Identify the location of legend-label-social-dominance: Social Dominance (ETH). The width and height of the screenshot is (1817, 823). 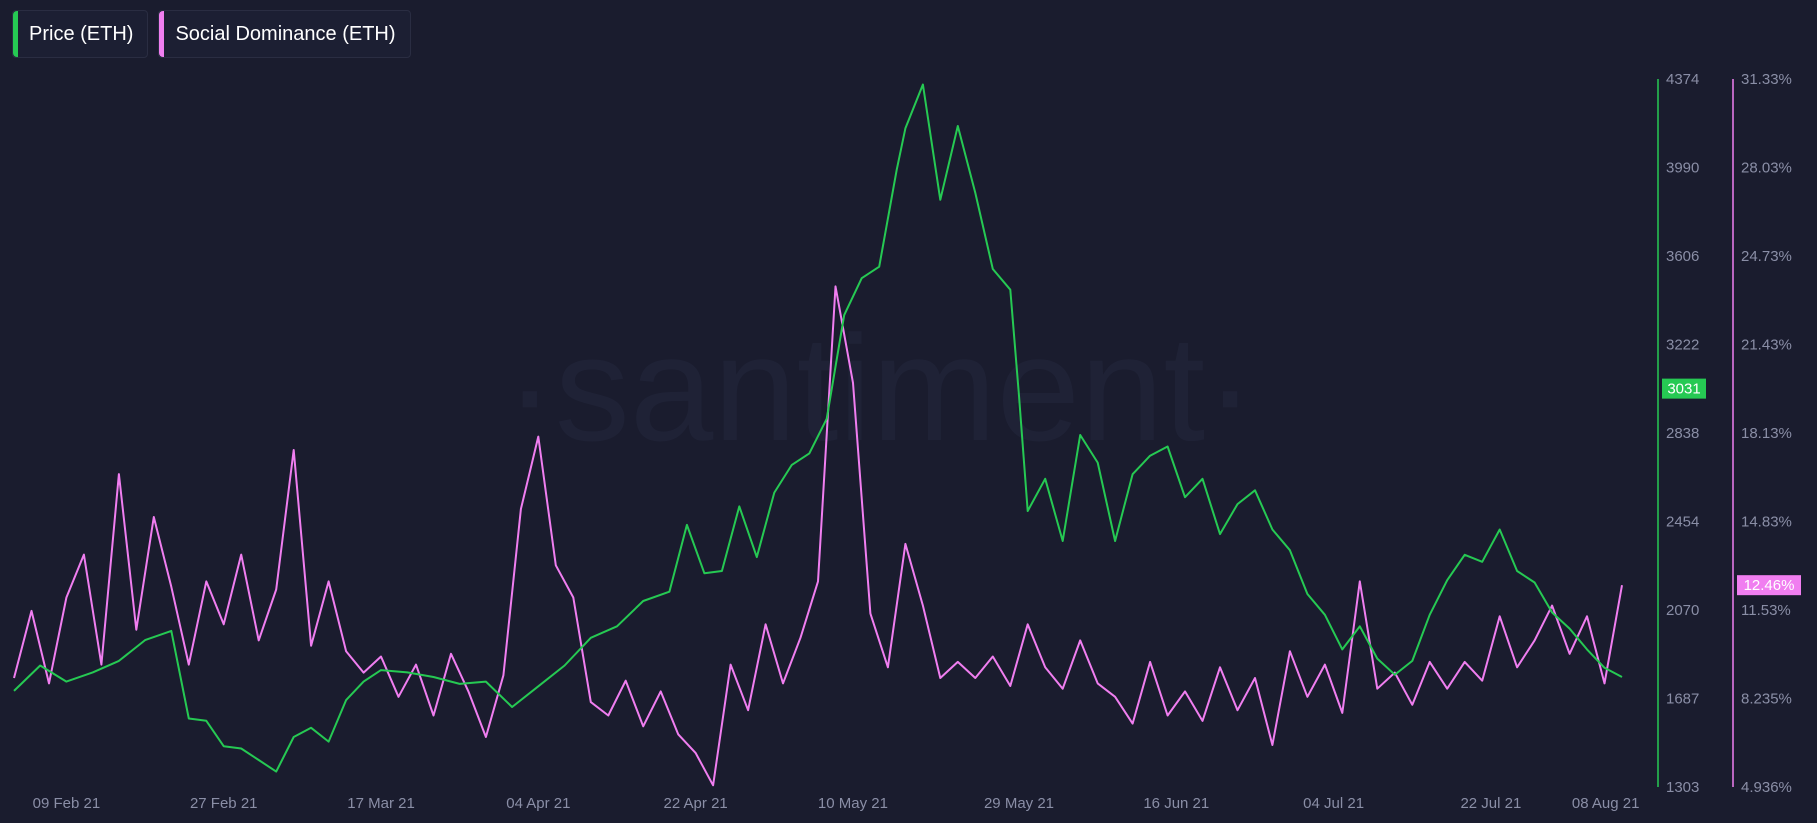
(285, 33).